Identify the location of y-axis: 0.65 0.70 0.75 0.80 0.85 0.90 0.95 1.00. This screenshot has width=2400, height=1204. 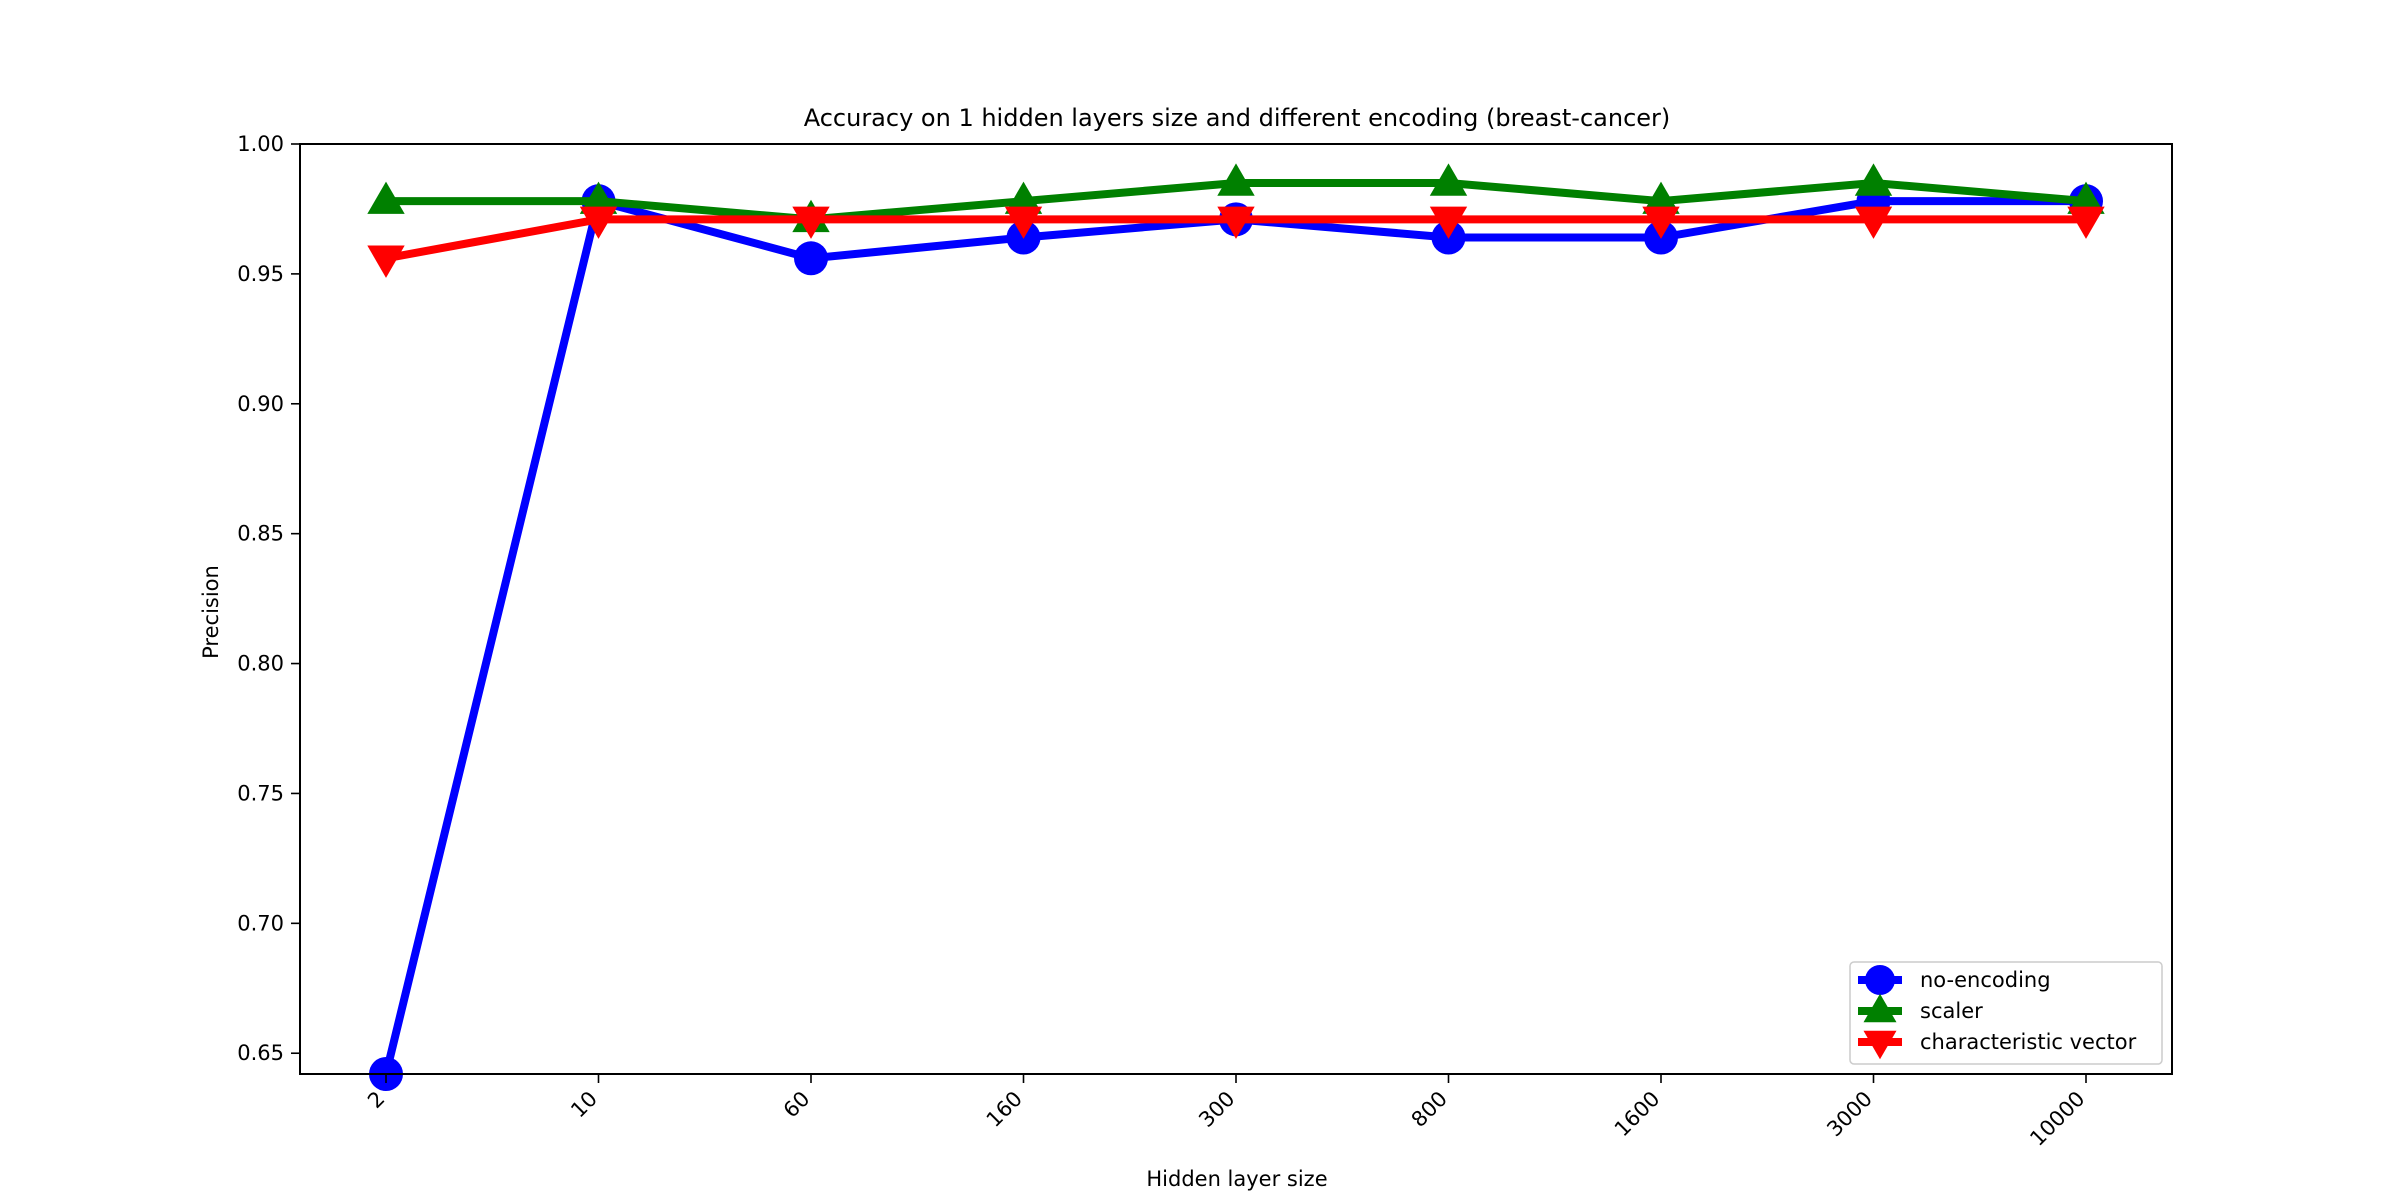
(268, 598).